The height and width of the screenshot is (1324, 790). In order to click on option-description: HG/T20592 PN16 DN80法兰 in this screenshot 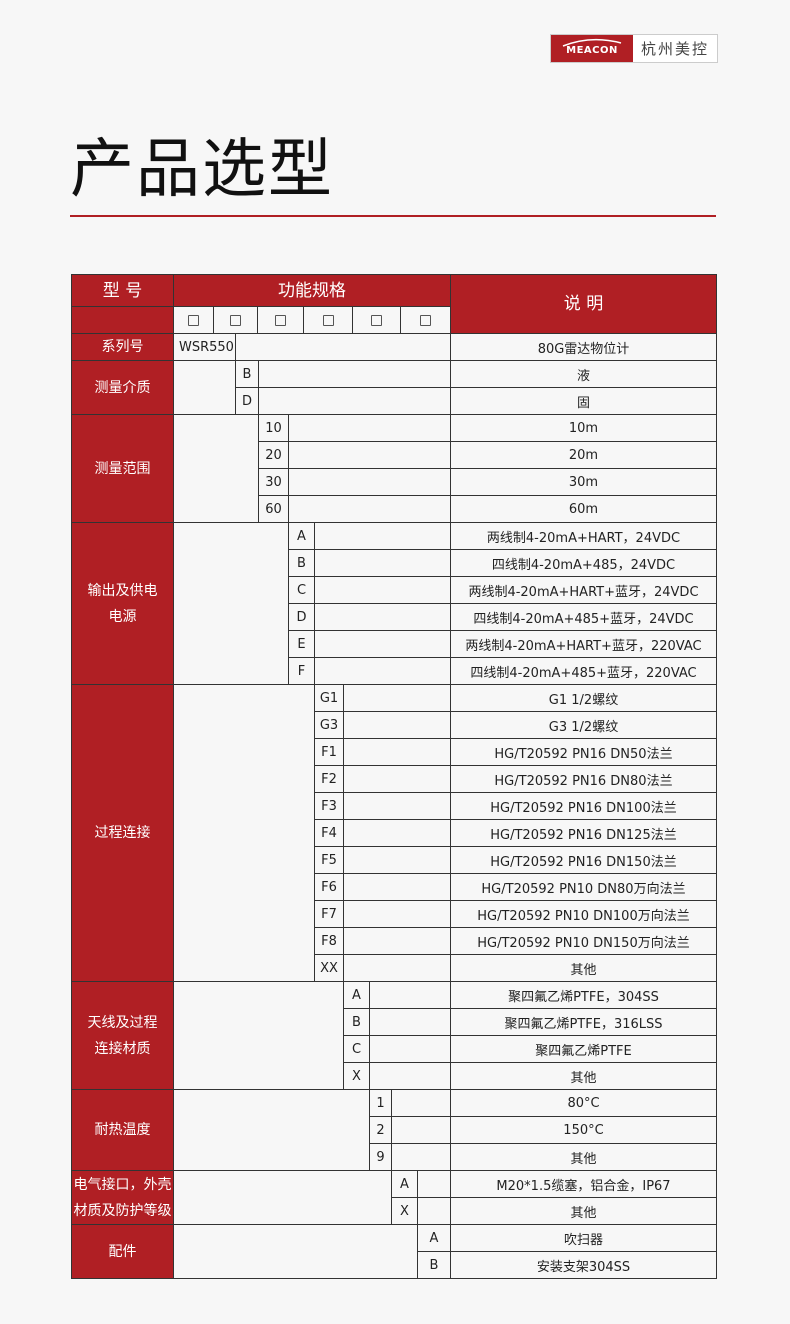, I will do `click(583, 779)`.